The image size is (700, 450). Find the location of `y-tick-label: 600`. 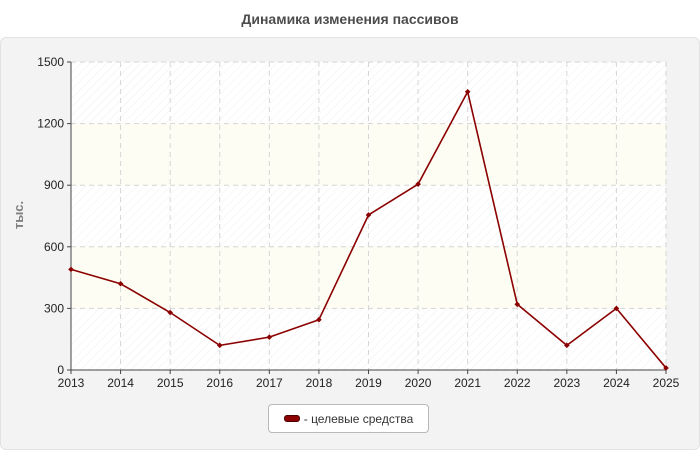

y-tick-label: 600 is located at coordinates (54, 247).